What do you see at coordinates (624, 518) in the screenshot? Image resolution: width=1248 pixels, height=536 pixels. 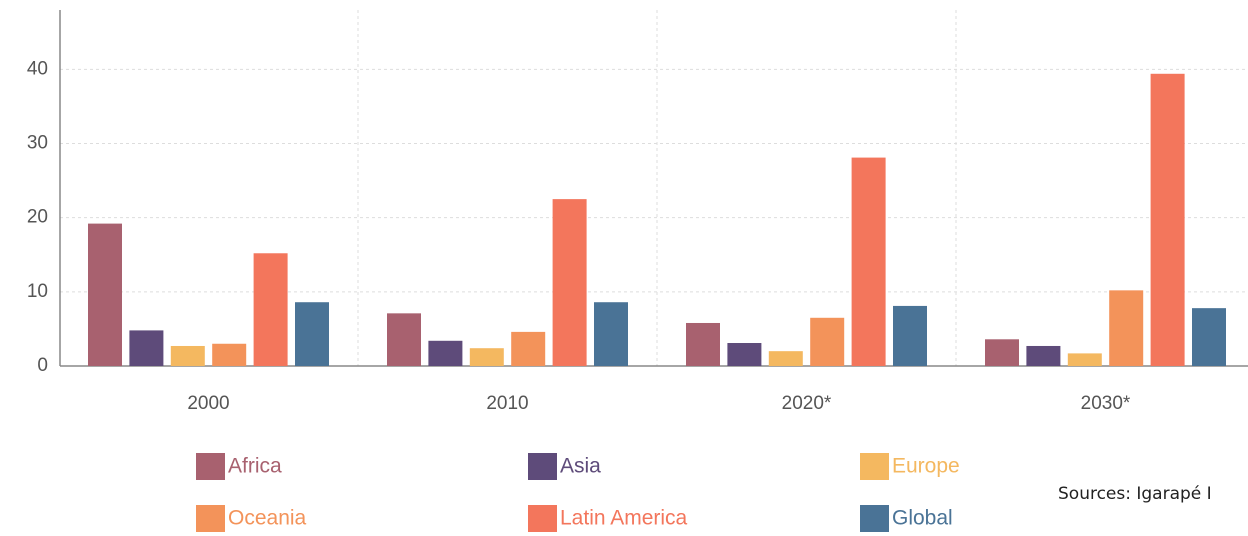 I see `legend-label: Latin America` at bounding box center [624, 518].